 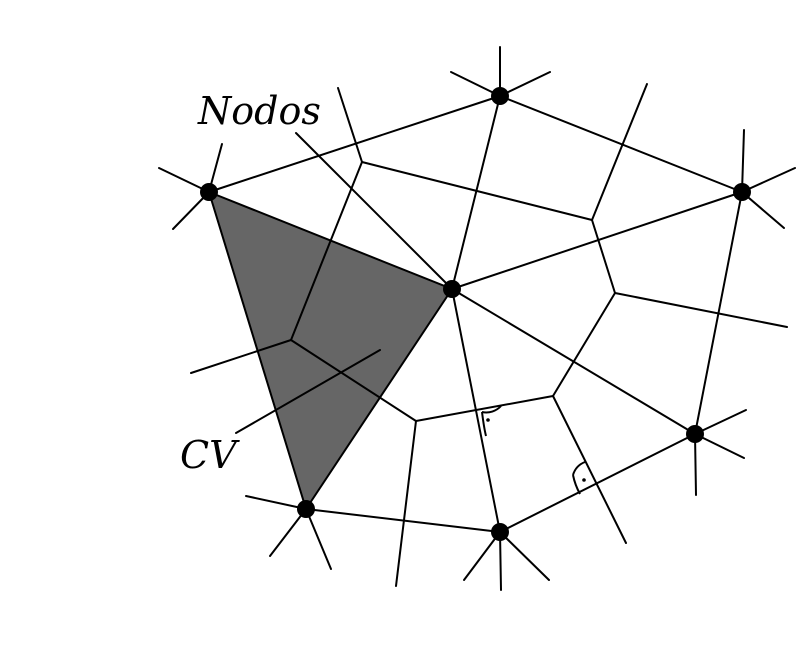 I want to click on nodes-label: Nodos, so click(x=259, y=111).